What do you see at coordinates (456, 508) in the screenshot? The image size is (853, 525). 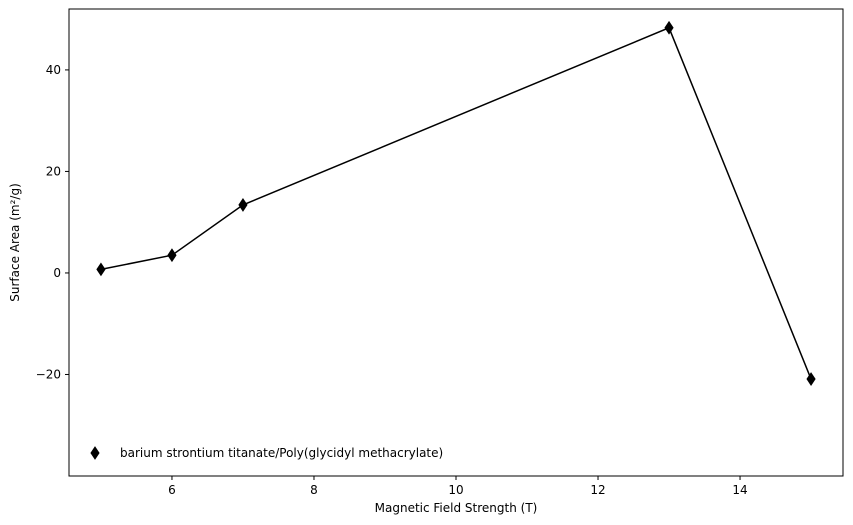 I see `x-axis-label: Magnetic Field Strength (T)` at bounding box center [456, 508].